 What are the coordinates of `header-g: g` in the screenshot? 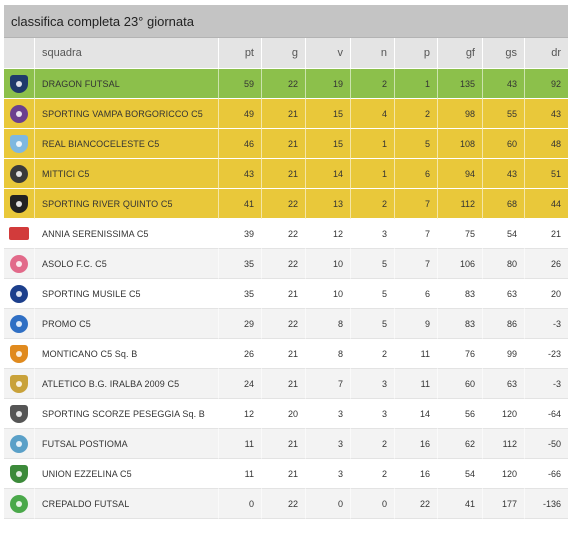 It's located at (283, 53).